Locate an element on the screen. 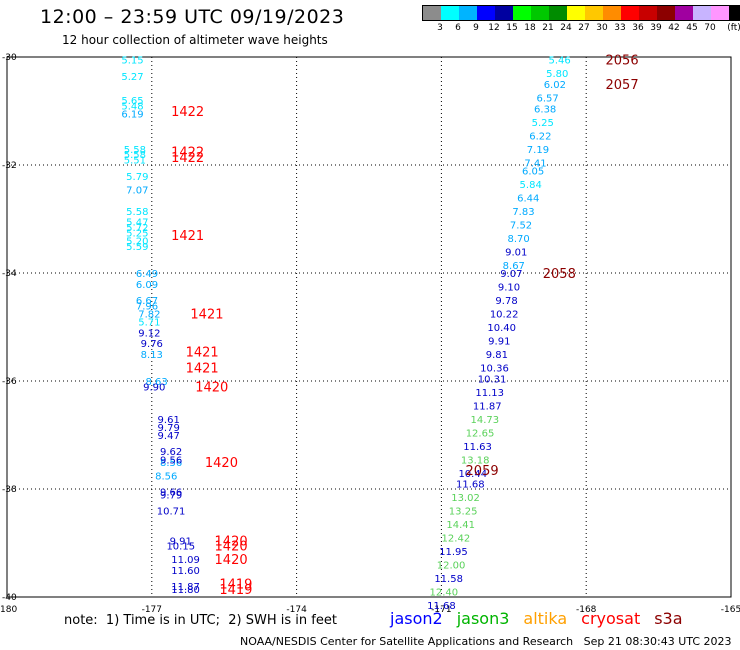 This screenshot has height=650, width=740. swh-label: 11.87 is located at coordinates (487, 406).